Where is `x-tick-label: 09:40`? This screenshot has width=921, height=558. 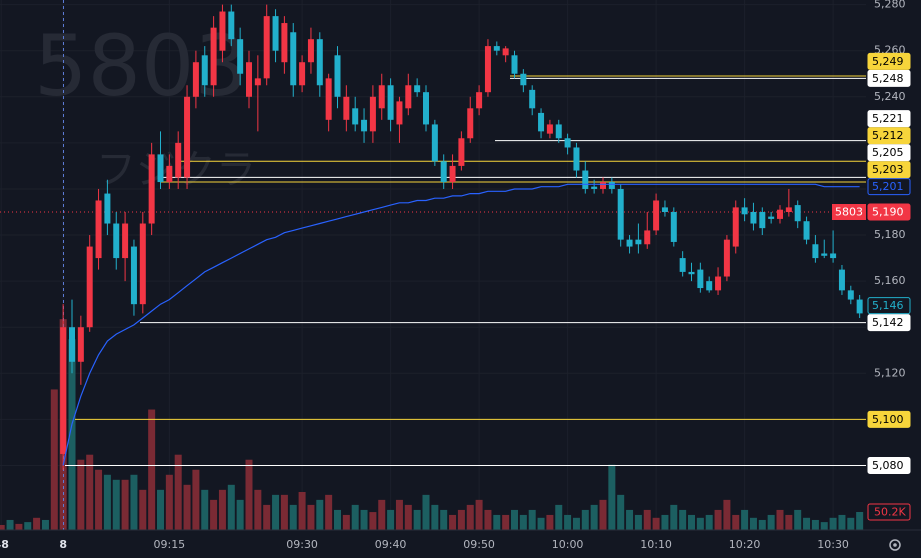
x-tick-label: 09:40 is located at coordinates (391, 544).